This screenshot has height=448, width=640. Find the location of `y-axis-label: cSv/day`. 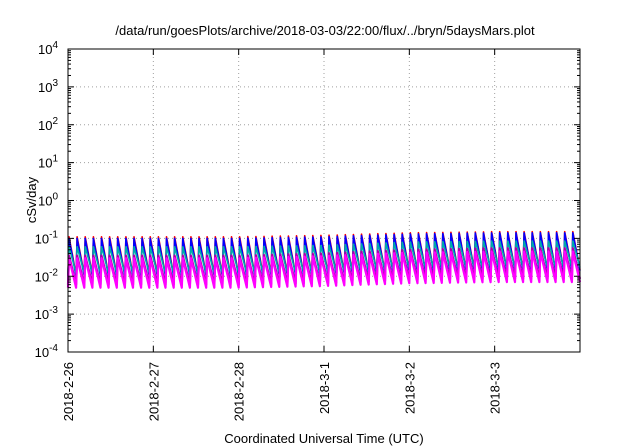

y-axis-label: cSv/day is located at coordinates (31, 199).